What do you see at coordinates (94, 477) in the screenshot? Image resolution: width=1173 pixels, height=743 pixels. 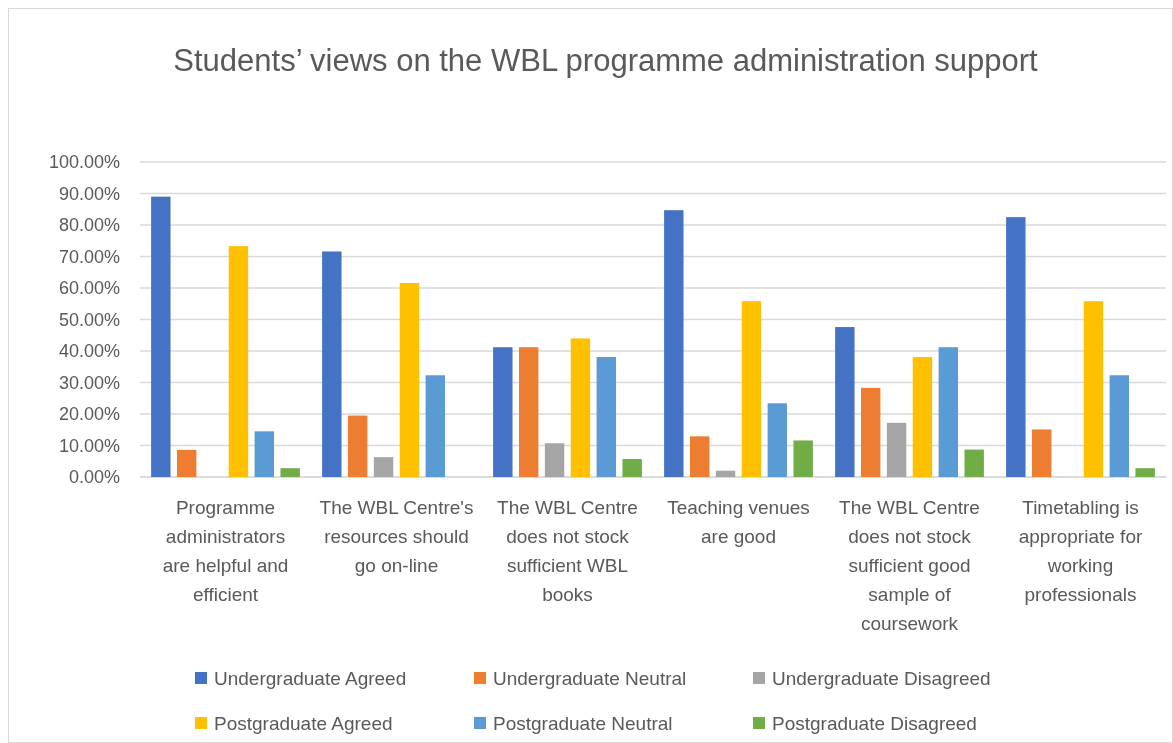 I see `y-tick-label: 0.00%` at bounding box center [94, 477].